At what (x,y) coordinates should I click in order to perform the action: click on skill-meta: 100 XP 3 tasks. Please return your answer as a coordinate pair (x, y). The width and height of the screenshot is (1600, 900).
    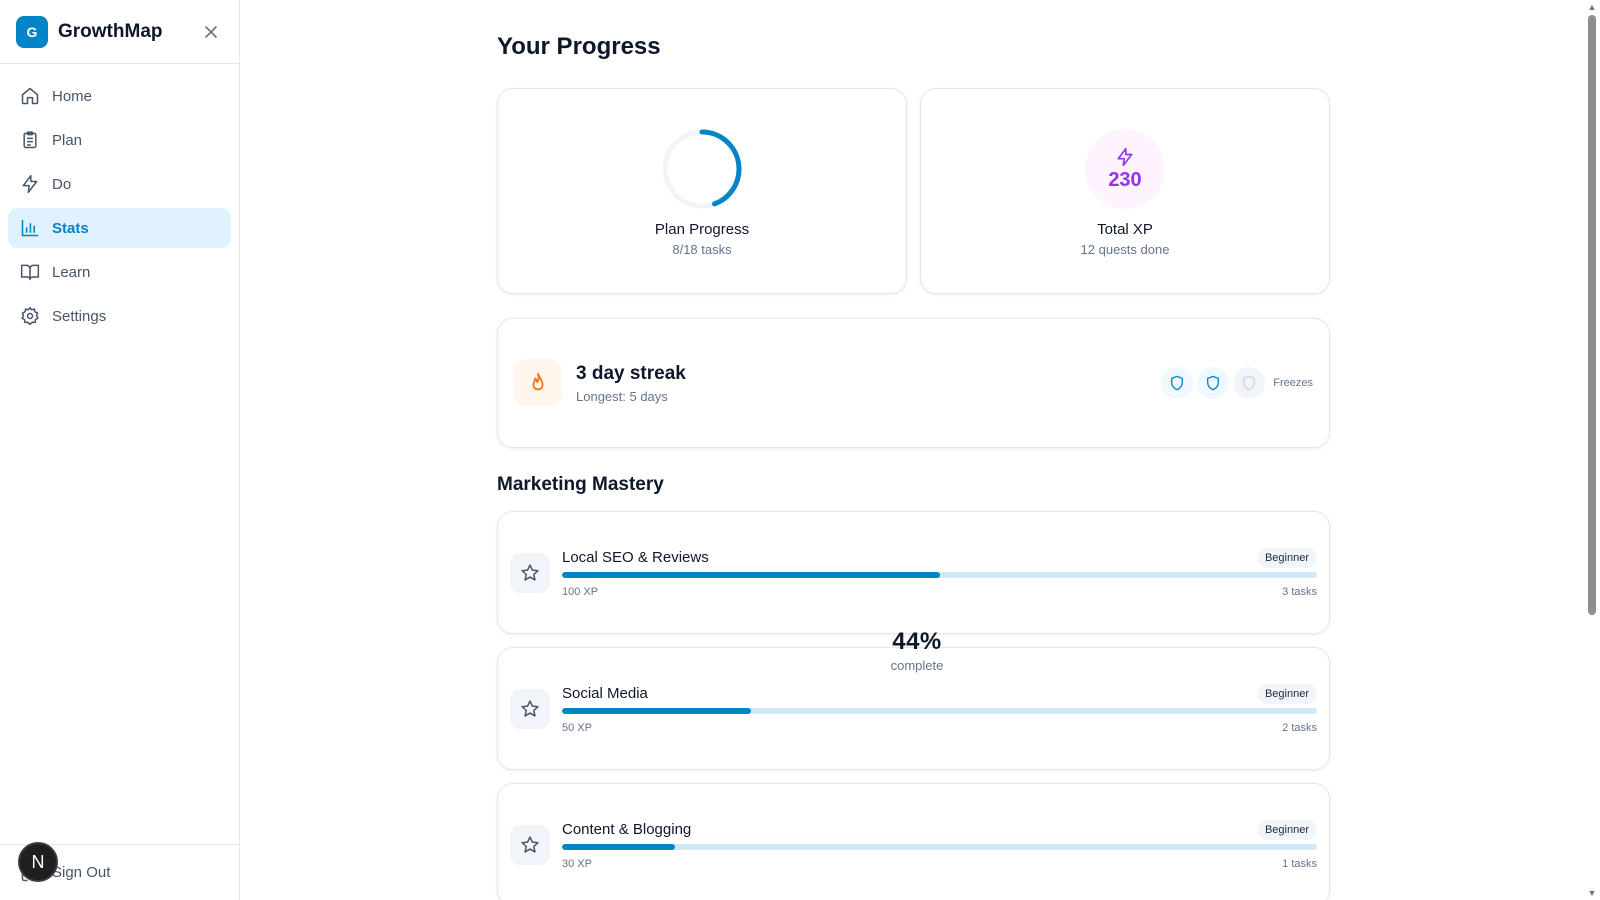
    Looking at the image, I should click on (939, 592).